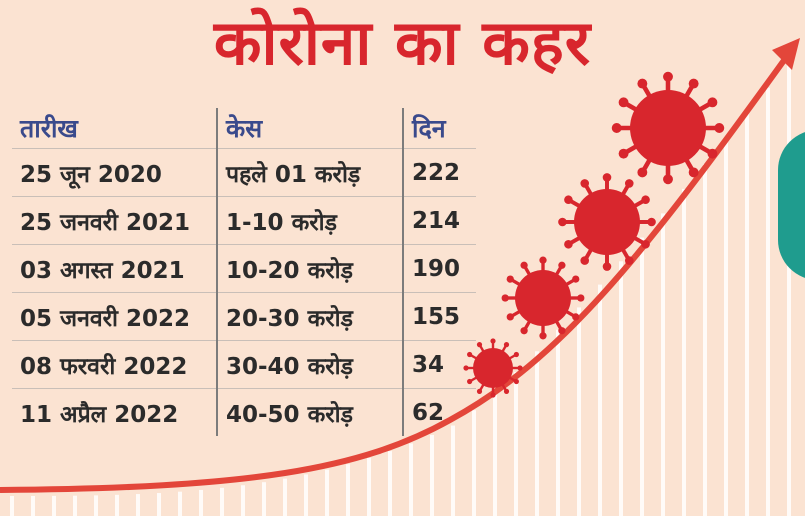 The image size is (805, 516). I want to click on table-row: 08 फरवरी 2022 30-40 करोड़ 34, so click(244, 364).